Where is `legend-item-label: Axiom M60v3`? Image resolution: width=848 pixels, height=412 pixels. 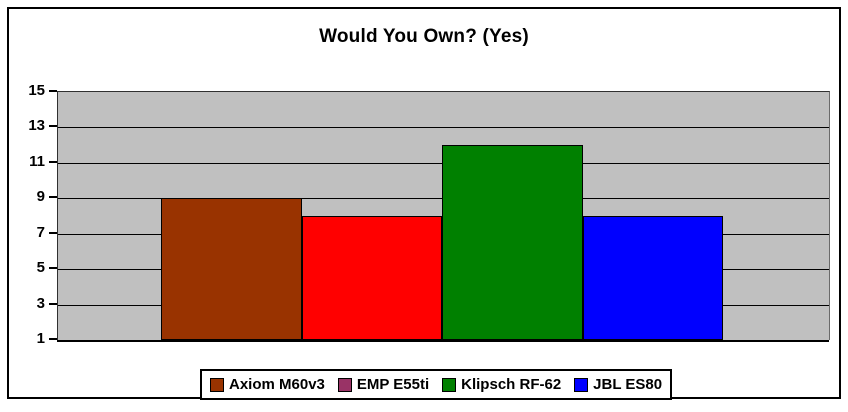 legend-item-label: Axiom M60v3 is located at coordinates (277, 384).